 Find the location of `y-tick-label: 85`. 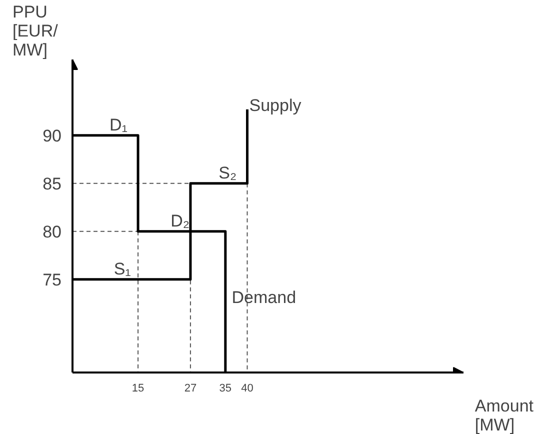

y-tick-label: 85 is located at coordinates (52, 184).